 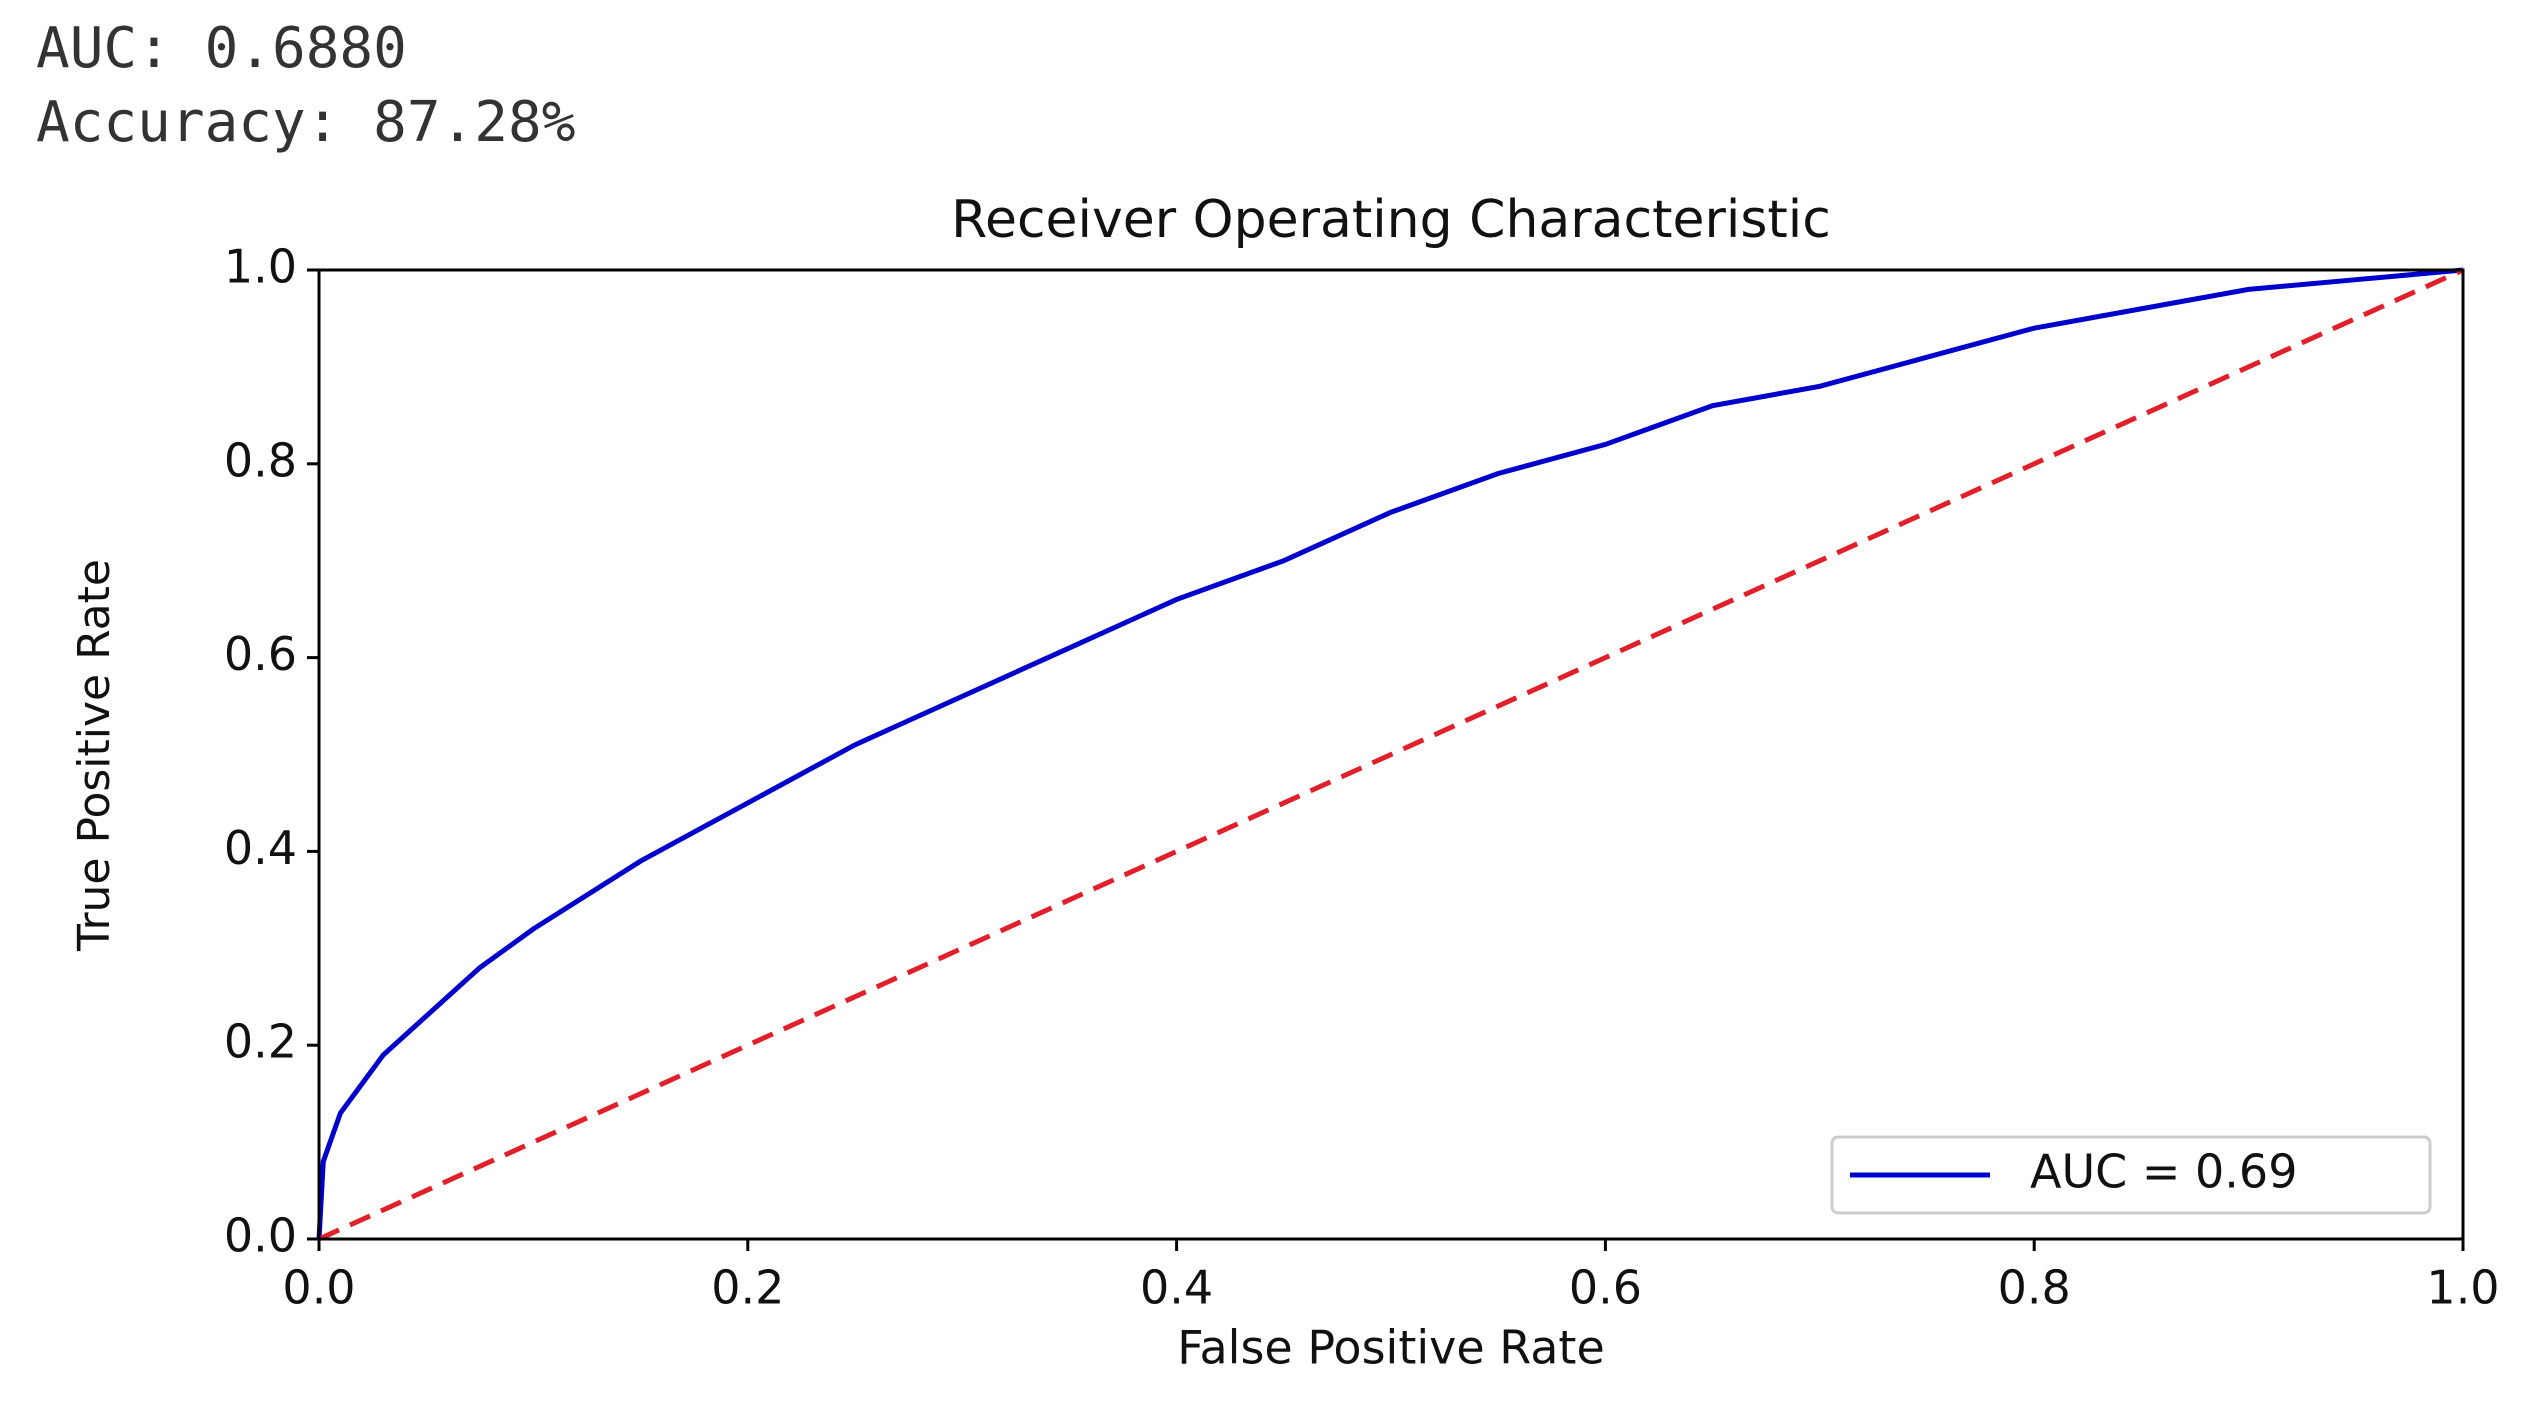 I want to click on legend-box, so click(x=2131, y=1175).